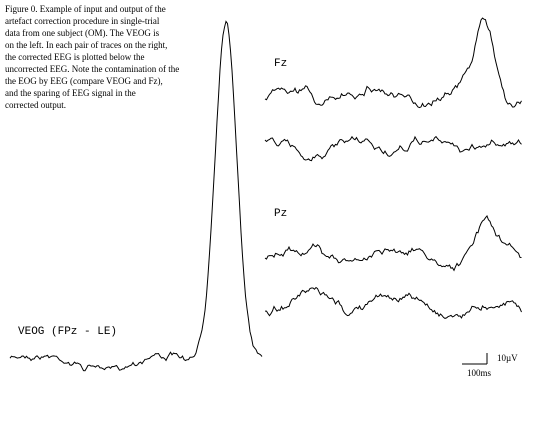 This screenshot has height=442, width=560. What do you see at coordinates (70, 93) in the screenshot?
I see `caption-line: and the sparing of EEG signal in the` at bounding box center [70, 93].